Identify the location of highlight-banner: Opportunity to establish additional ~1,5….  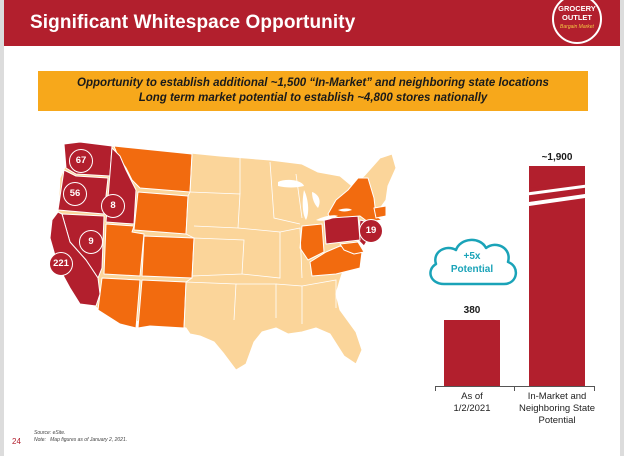
(313, 91).